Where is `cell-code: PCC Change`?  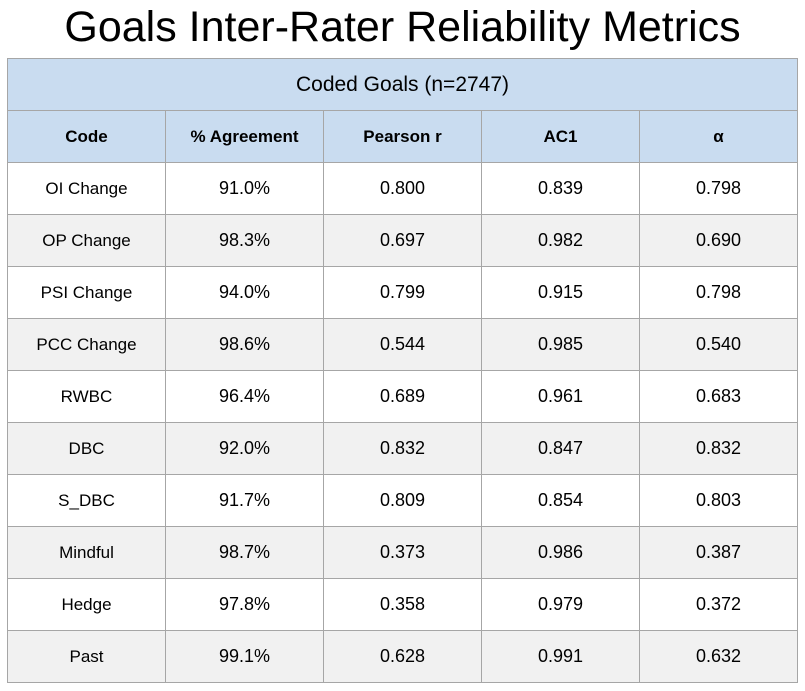
cell-code: PCC Change is located at coordinates (86, 344).